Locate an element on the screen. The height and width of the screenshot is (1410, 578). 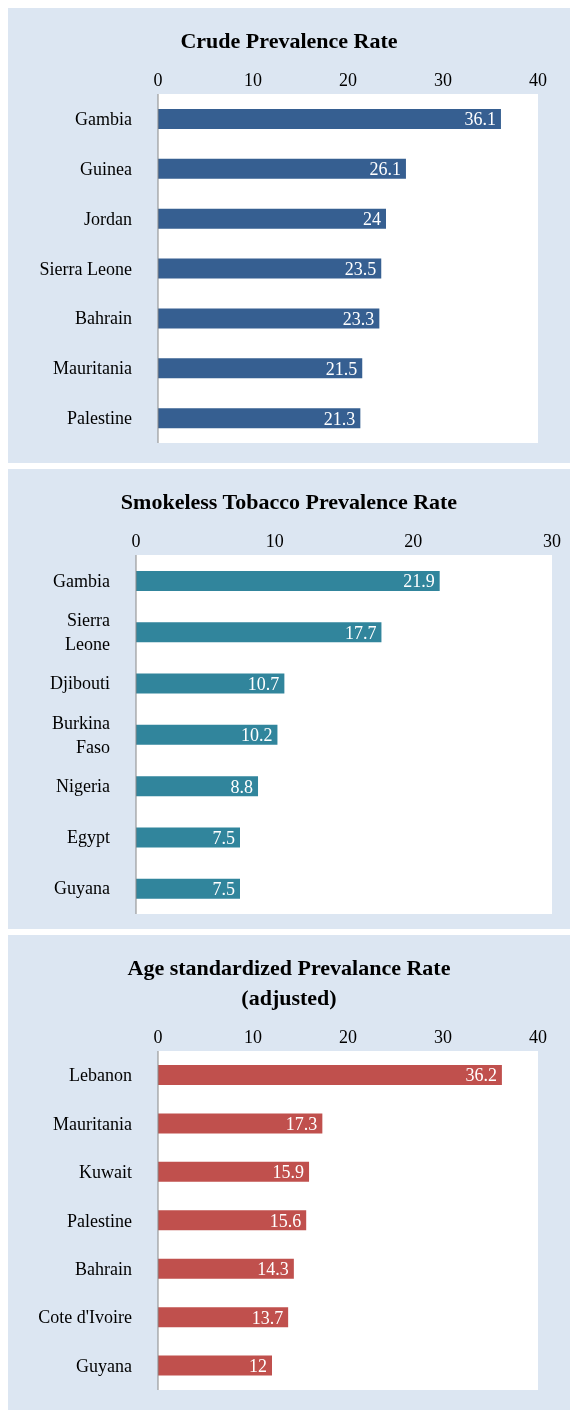
data-label: 23.3 is located at coordinates (358, 318).